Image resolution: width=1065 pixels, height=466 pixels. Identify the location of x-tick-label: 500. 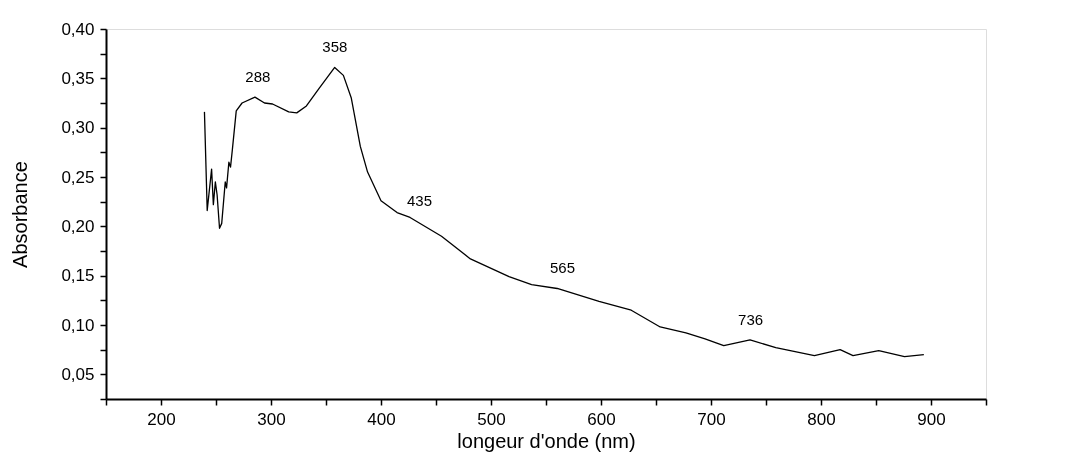
(491, 419).